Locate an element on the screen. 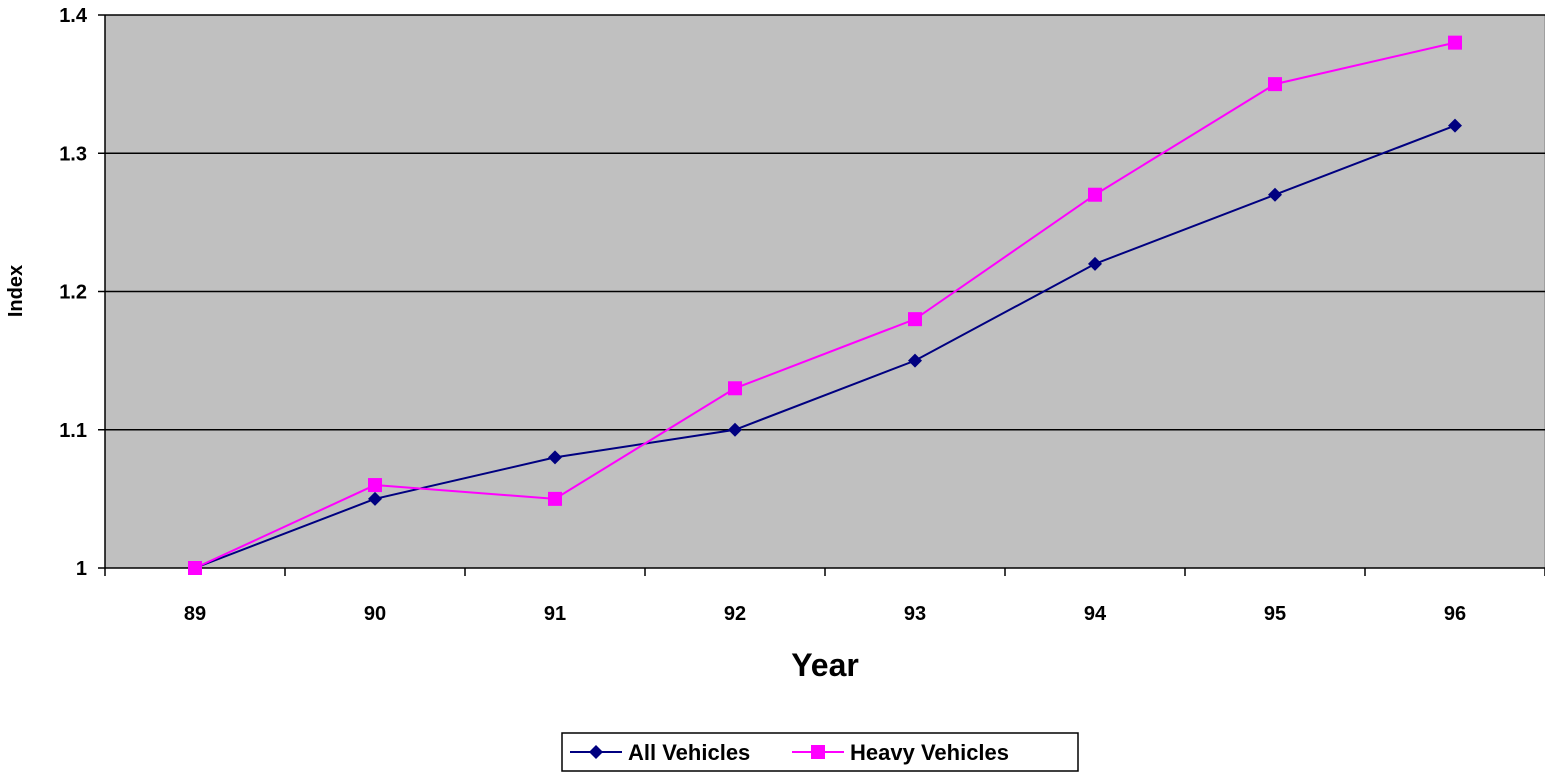 The height and width of the screenshot is (772, 1545). x-tick-label: 95 is located at coordinates (1275, 614).